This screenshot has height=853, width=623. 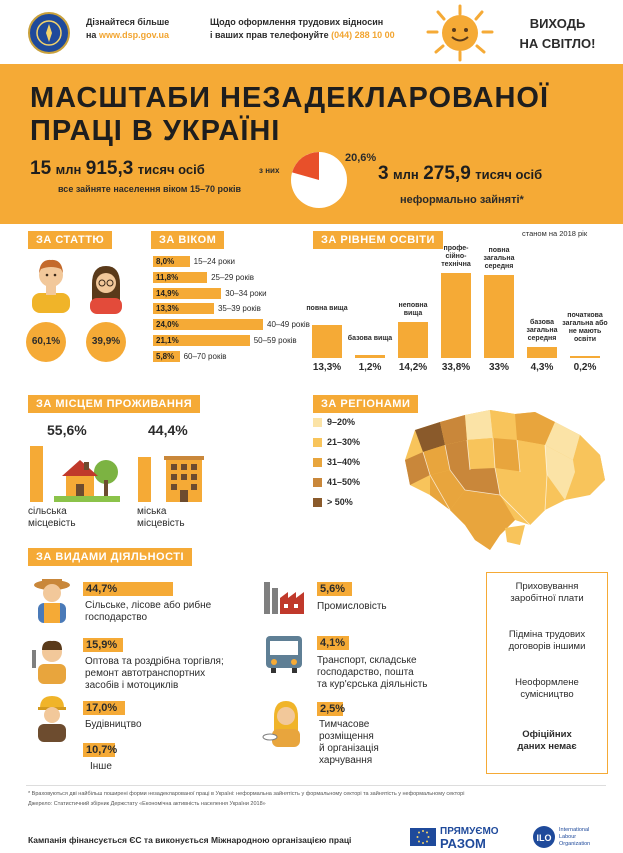 What do you see at coordinates (49, 33) in the screenshot?
I see `ministry-seal-icon` at bounding box center [49, 33].